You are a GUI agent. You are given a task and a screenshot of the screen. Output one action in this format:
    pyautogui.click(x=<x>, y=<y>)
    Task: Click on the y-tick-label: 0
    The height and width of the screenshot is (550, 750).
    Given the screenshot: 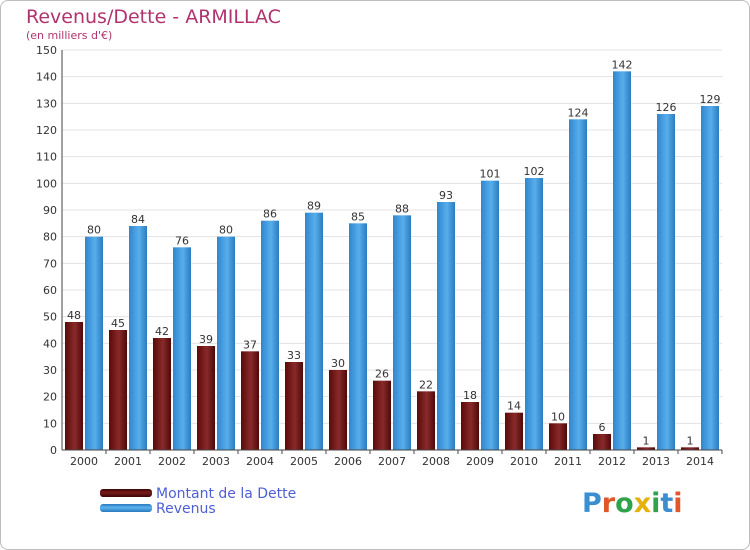 What is the action you would take?
    pyautogui.click(x=53, y=450)
    